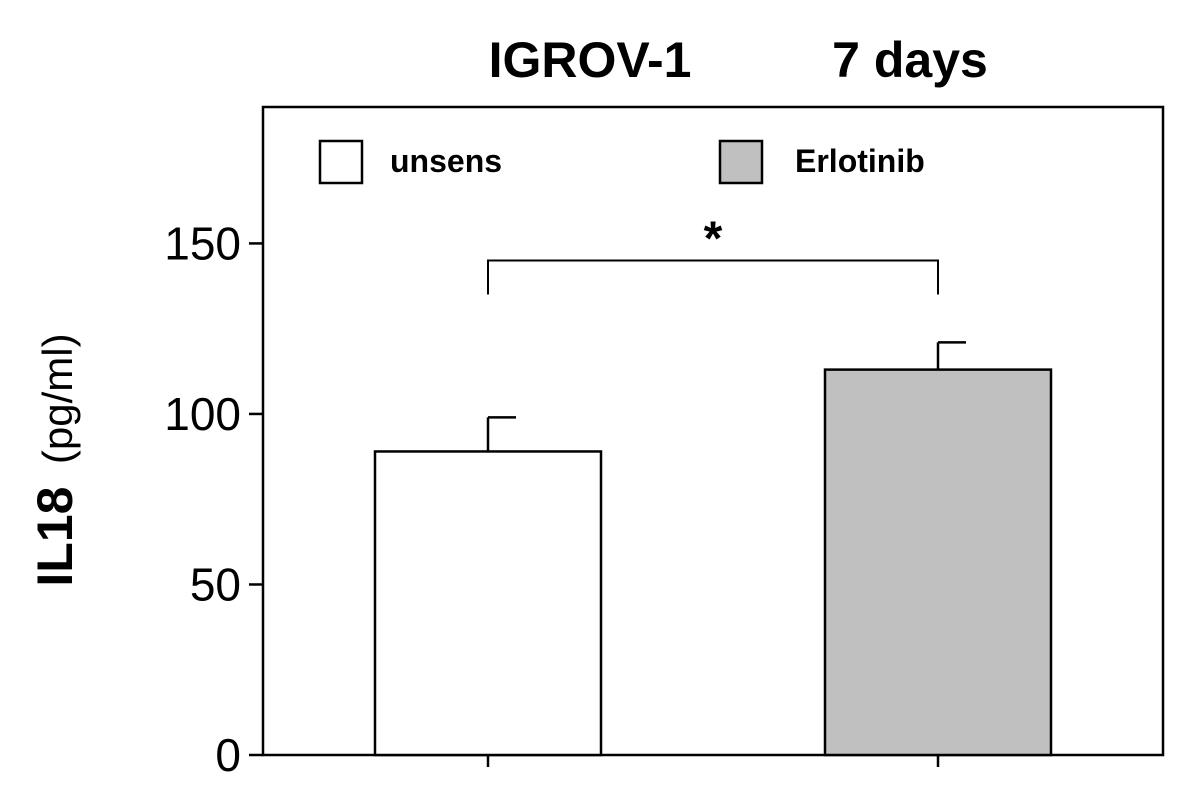 This screenshot has width=1195, height=799. What do you see at coordinates (55, 537) in the screenshot?
I see `y-axis-label-main: IL18` at bounding box center [55, 537].